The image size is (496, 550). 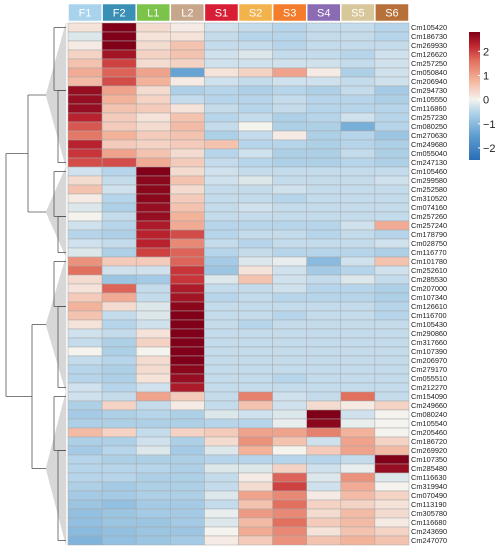 I want to click on column-header-s1, so click(x=221, y=12).